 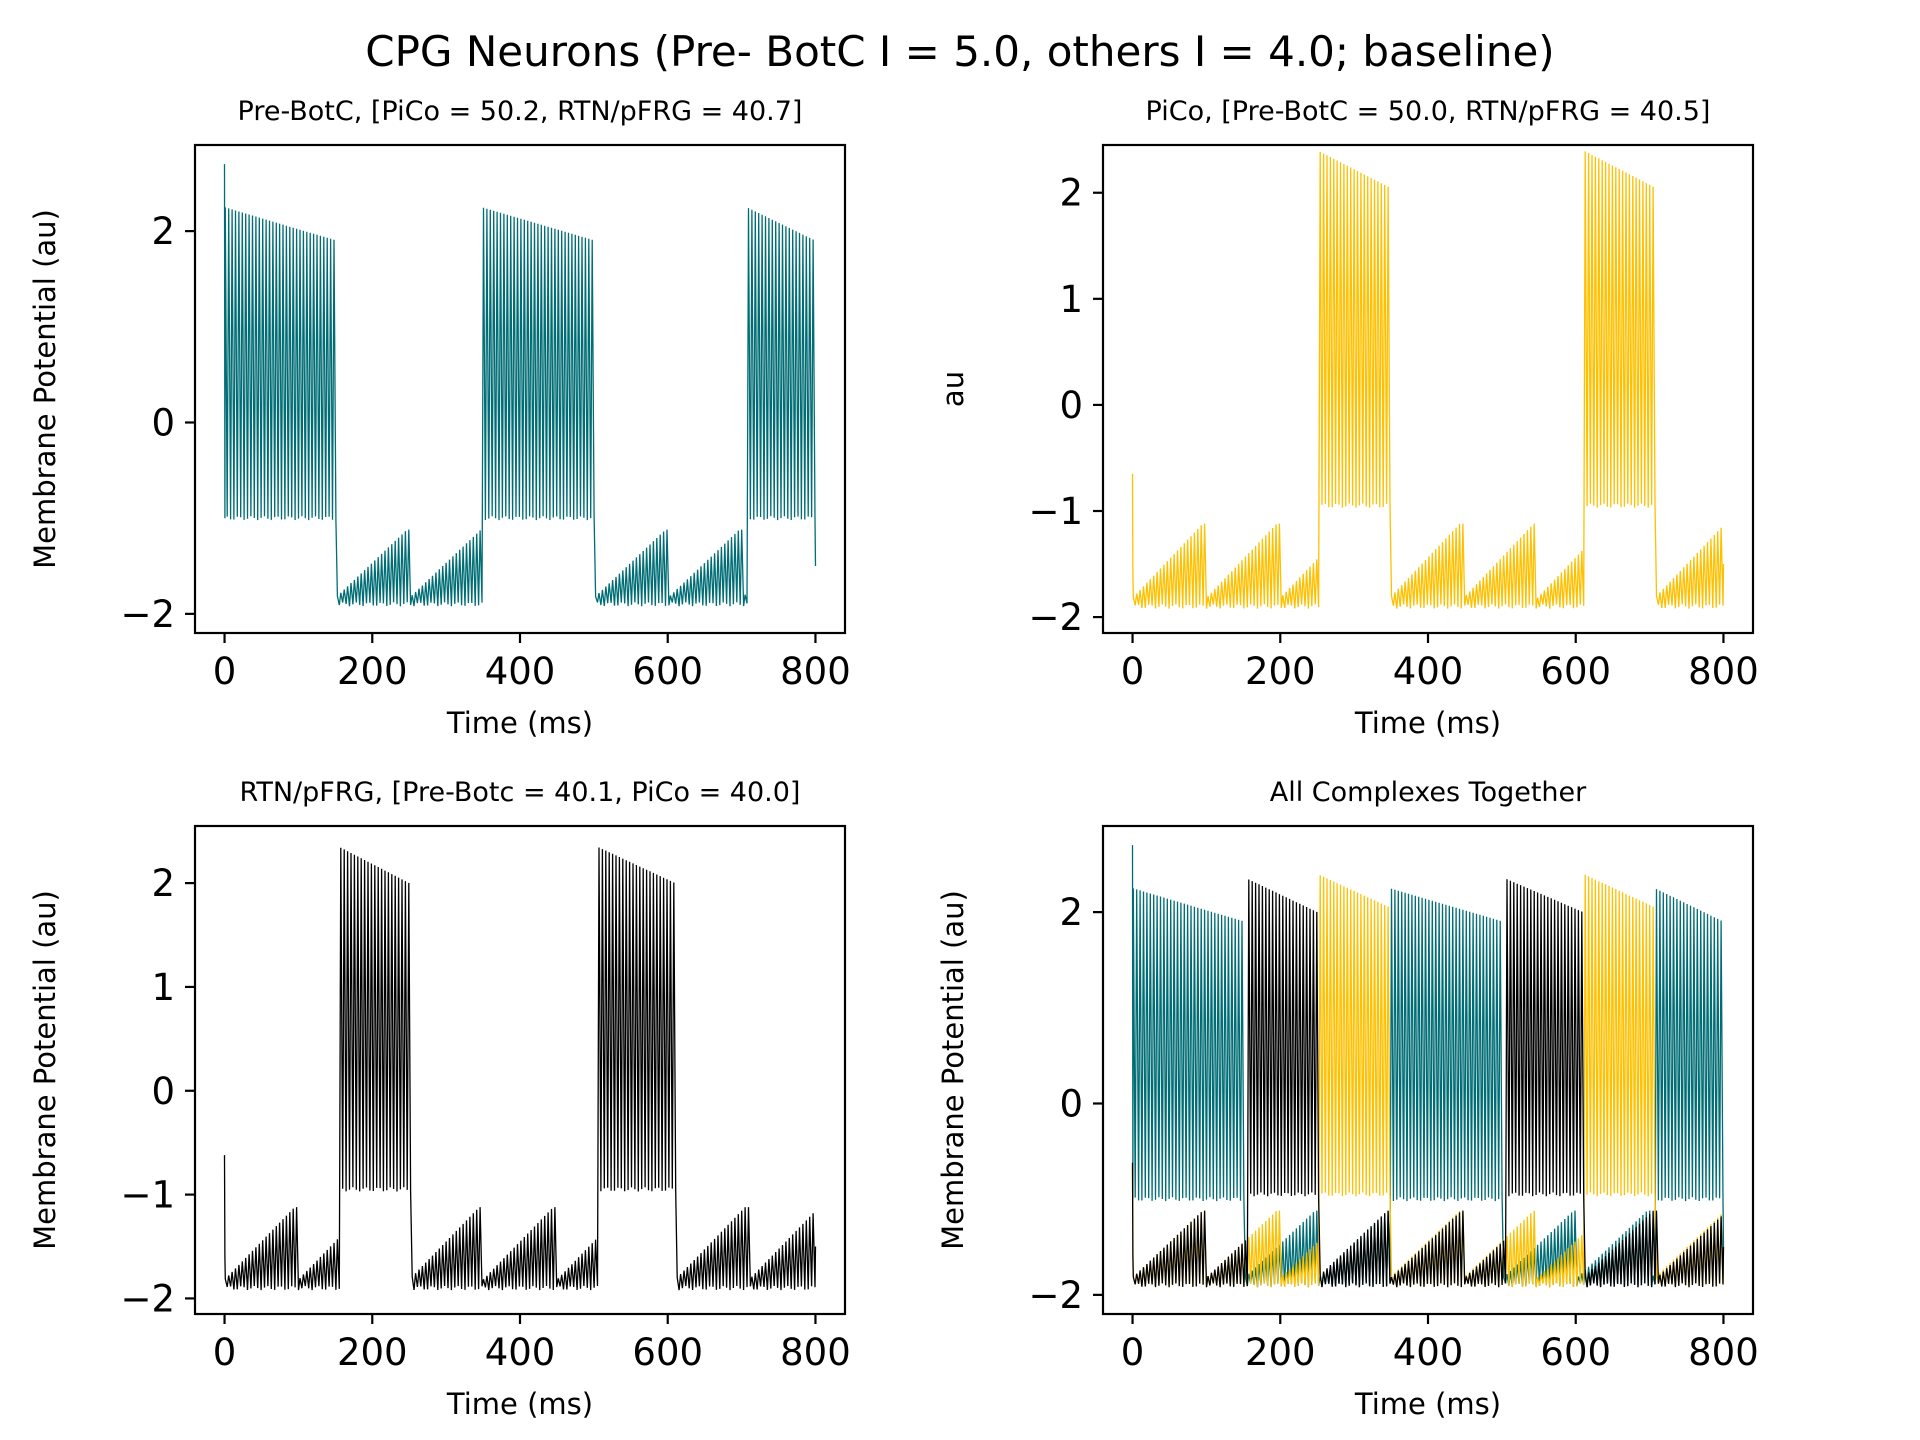 What do you see at coordinates (520, 111) in the screenshot?
I see `subplot-title: Pre-BotC, [PiCo = 50.2, RTN/pFRG = 40.7]` at bounding box center [520, 111].